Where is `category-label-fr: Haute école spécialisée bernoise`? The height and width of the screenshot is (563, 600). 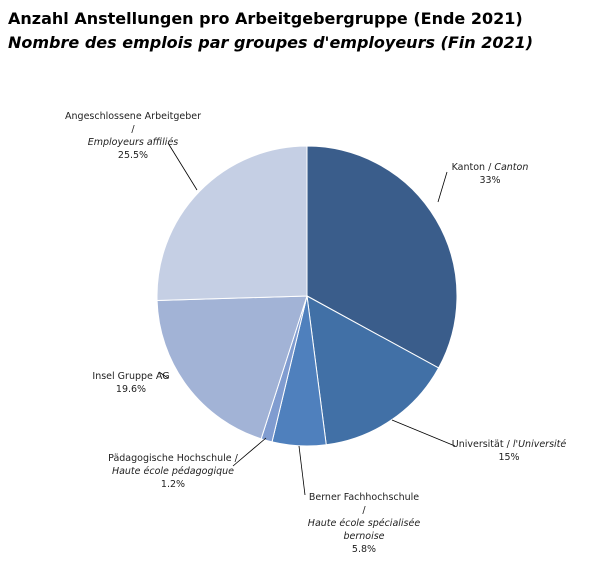 category-label-fr: Haute école spécialisée bernoise is located at coordinates (364, 530).